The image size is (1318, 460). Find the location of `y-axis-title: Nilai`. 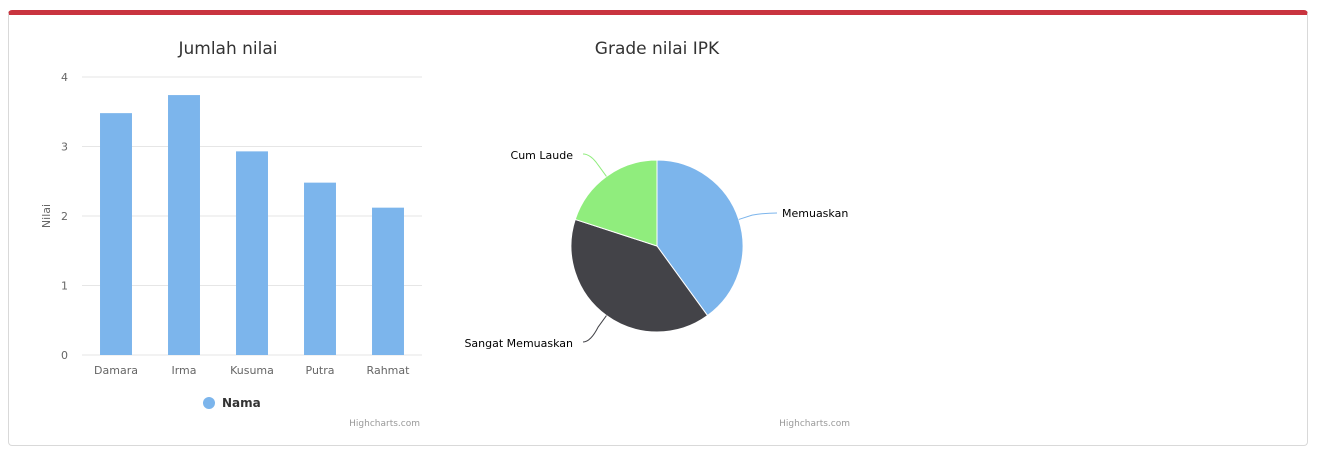

y-axis-title: Nilai is located at coordinates (46, 216).